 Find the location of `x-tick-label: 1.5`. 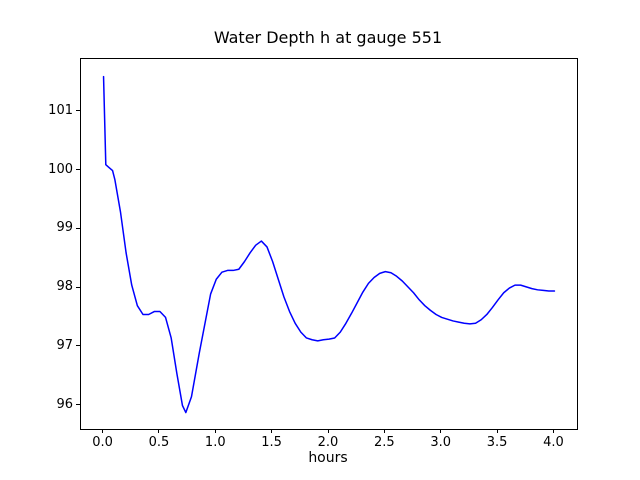

x-tick-label: 1.5 is located at coordinates (271, 442).